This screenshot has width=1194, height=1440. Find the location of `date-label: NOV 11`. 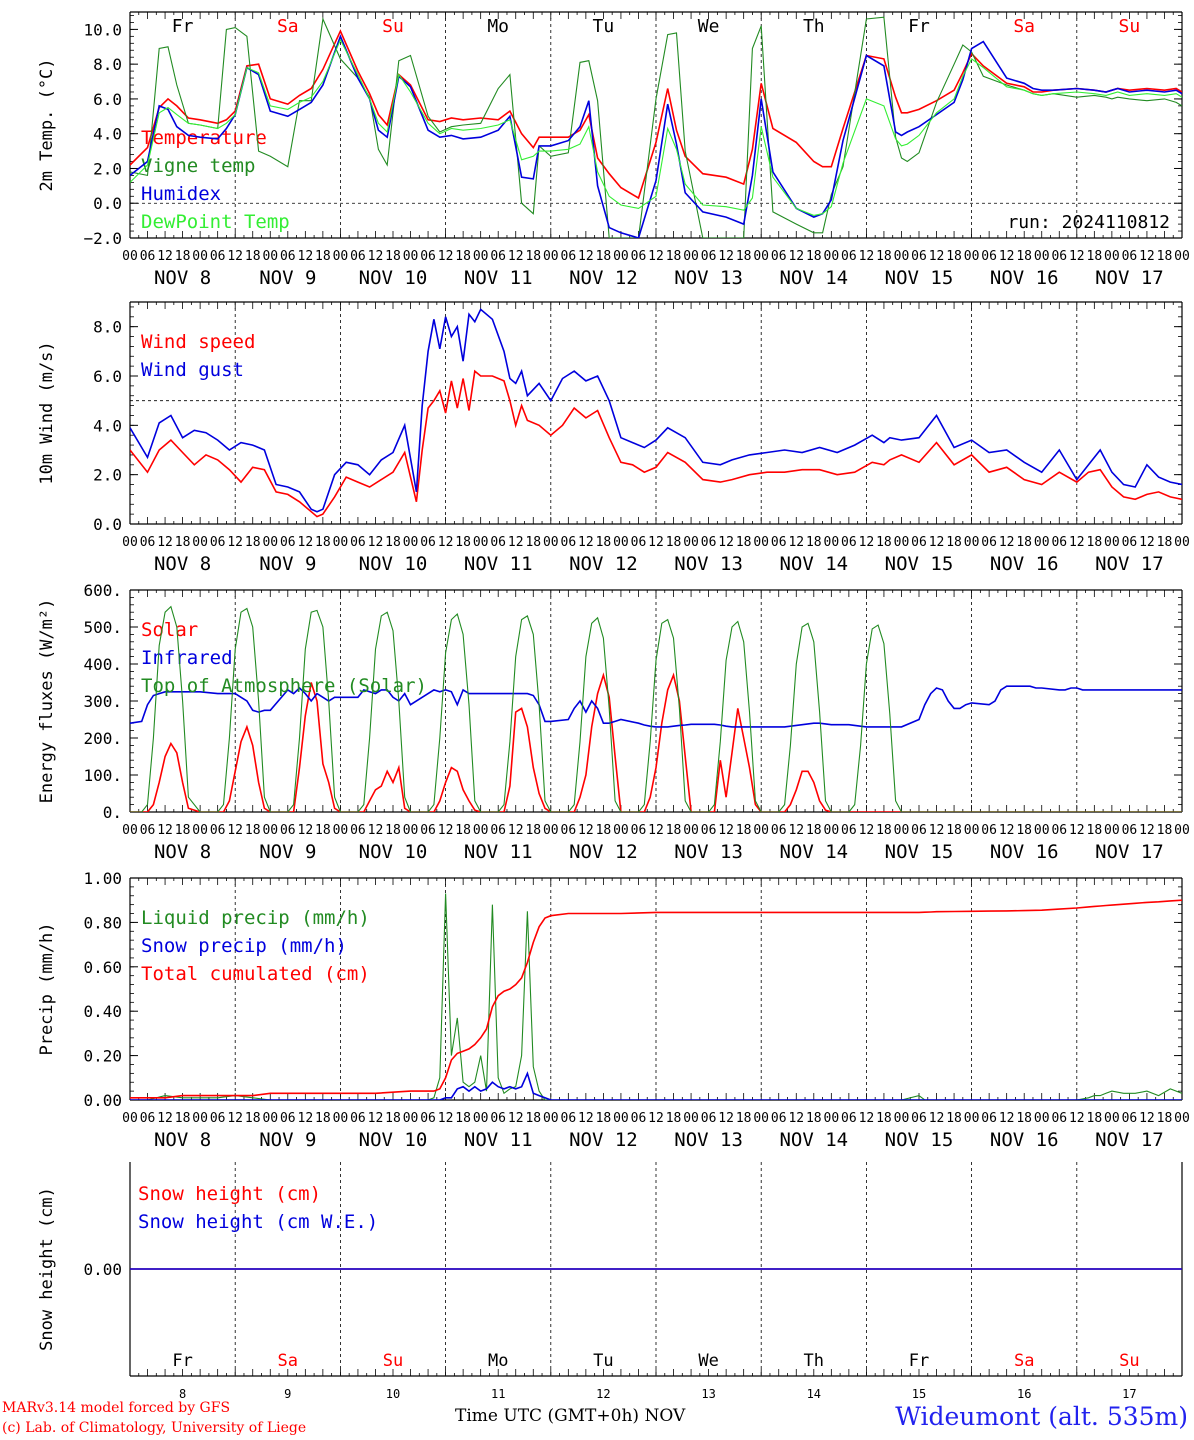

date-label: NOV 11 is located at coordinates (498, 1140).